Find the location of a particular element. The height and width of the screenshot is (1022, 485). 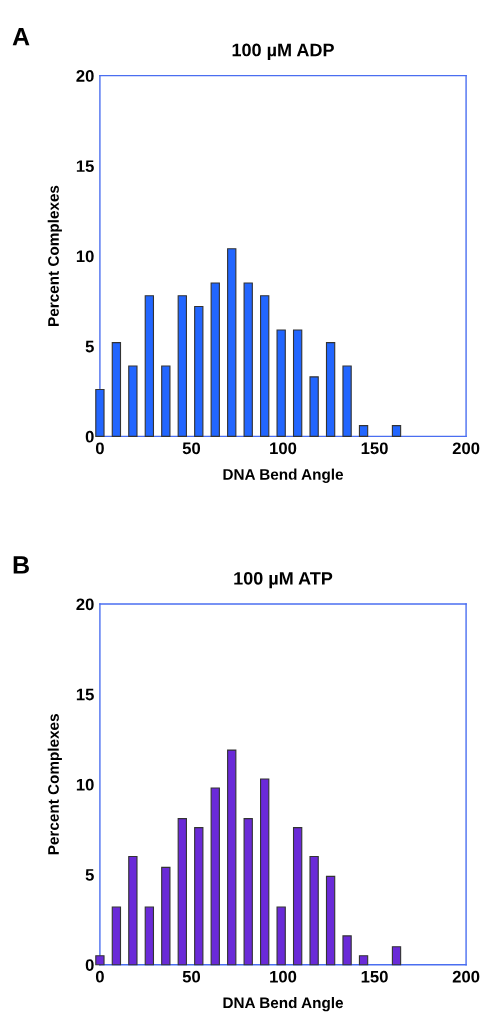

text: B is located at coordinates (21, 565).